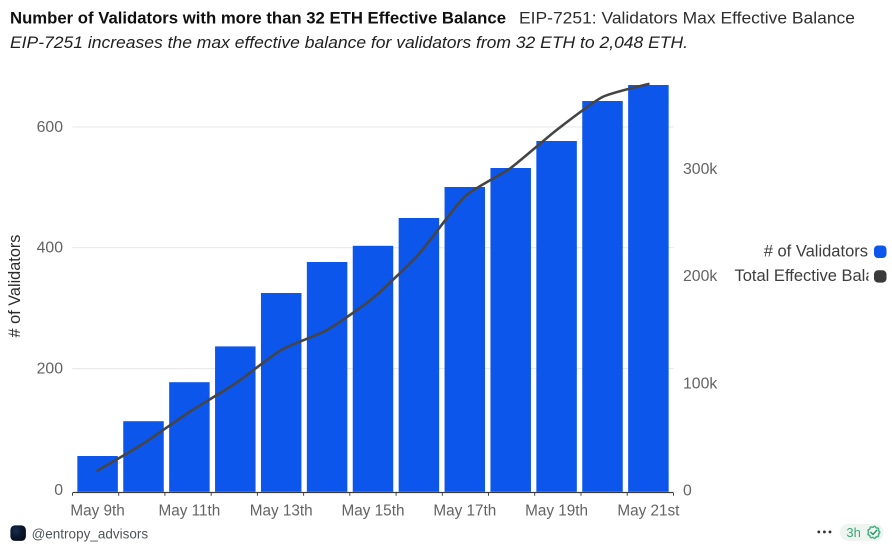 Image resolution: width=892 pixels, height=550 pixels. Describe the element at coordinates (700, 383) in the screenshot. I see `svg-text: 100k` at that location.